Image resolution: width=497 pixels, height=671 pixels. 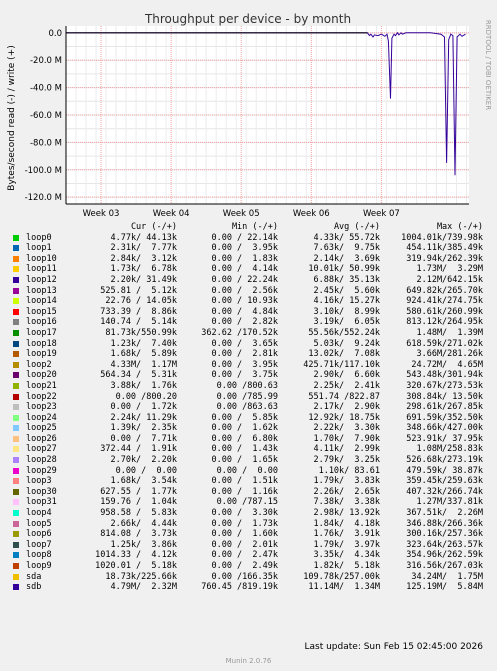 I want to click on legend-device-name: loop23, so click(x=41, y=407).